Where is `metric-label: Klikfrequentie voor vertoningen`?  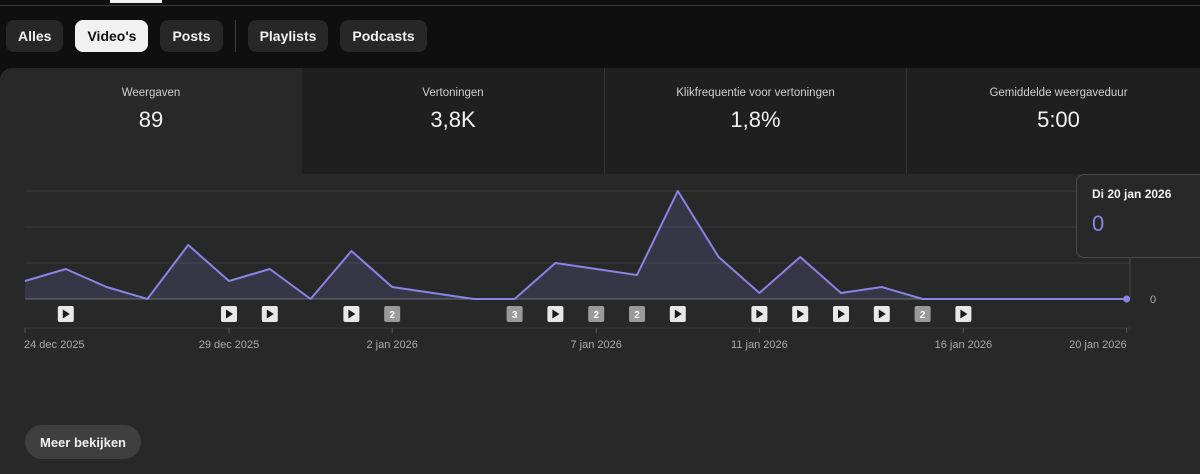 metric-label: Klikfrequentie voor vertoningen is located at coordinates (755, 93).